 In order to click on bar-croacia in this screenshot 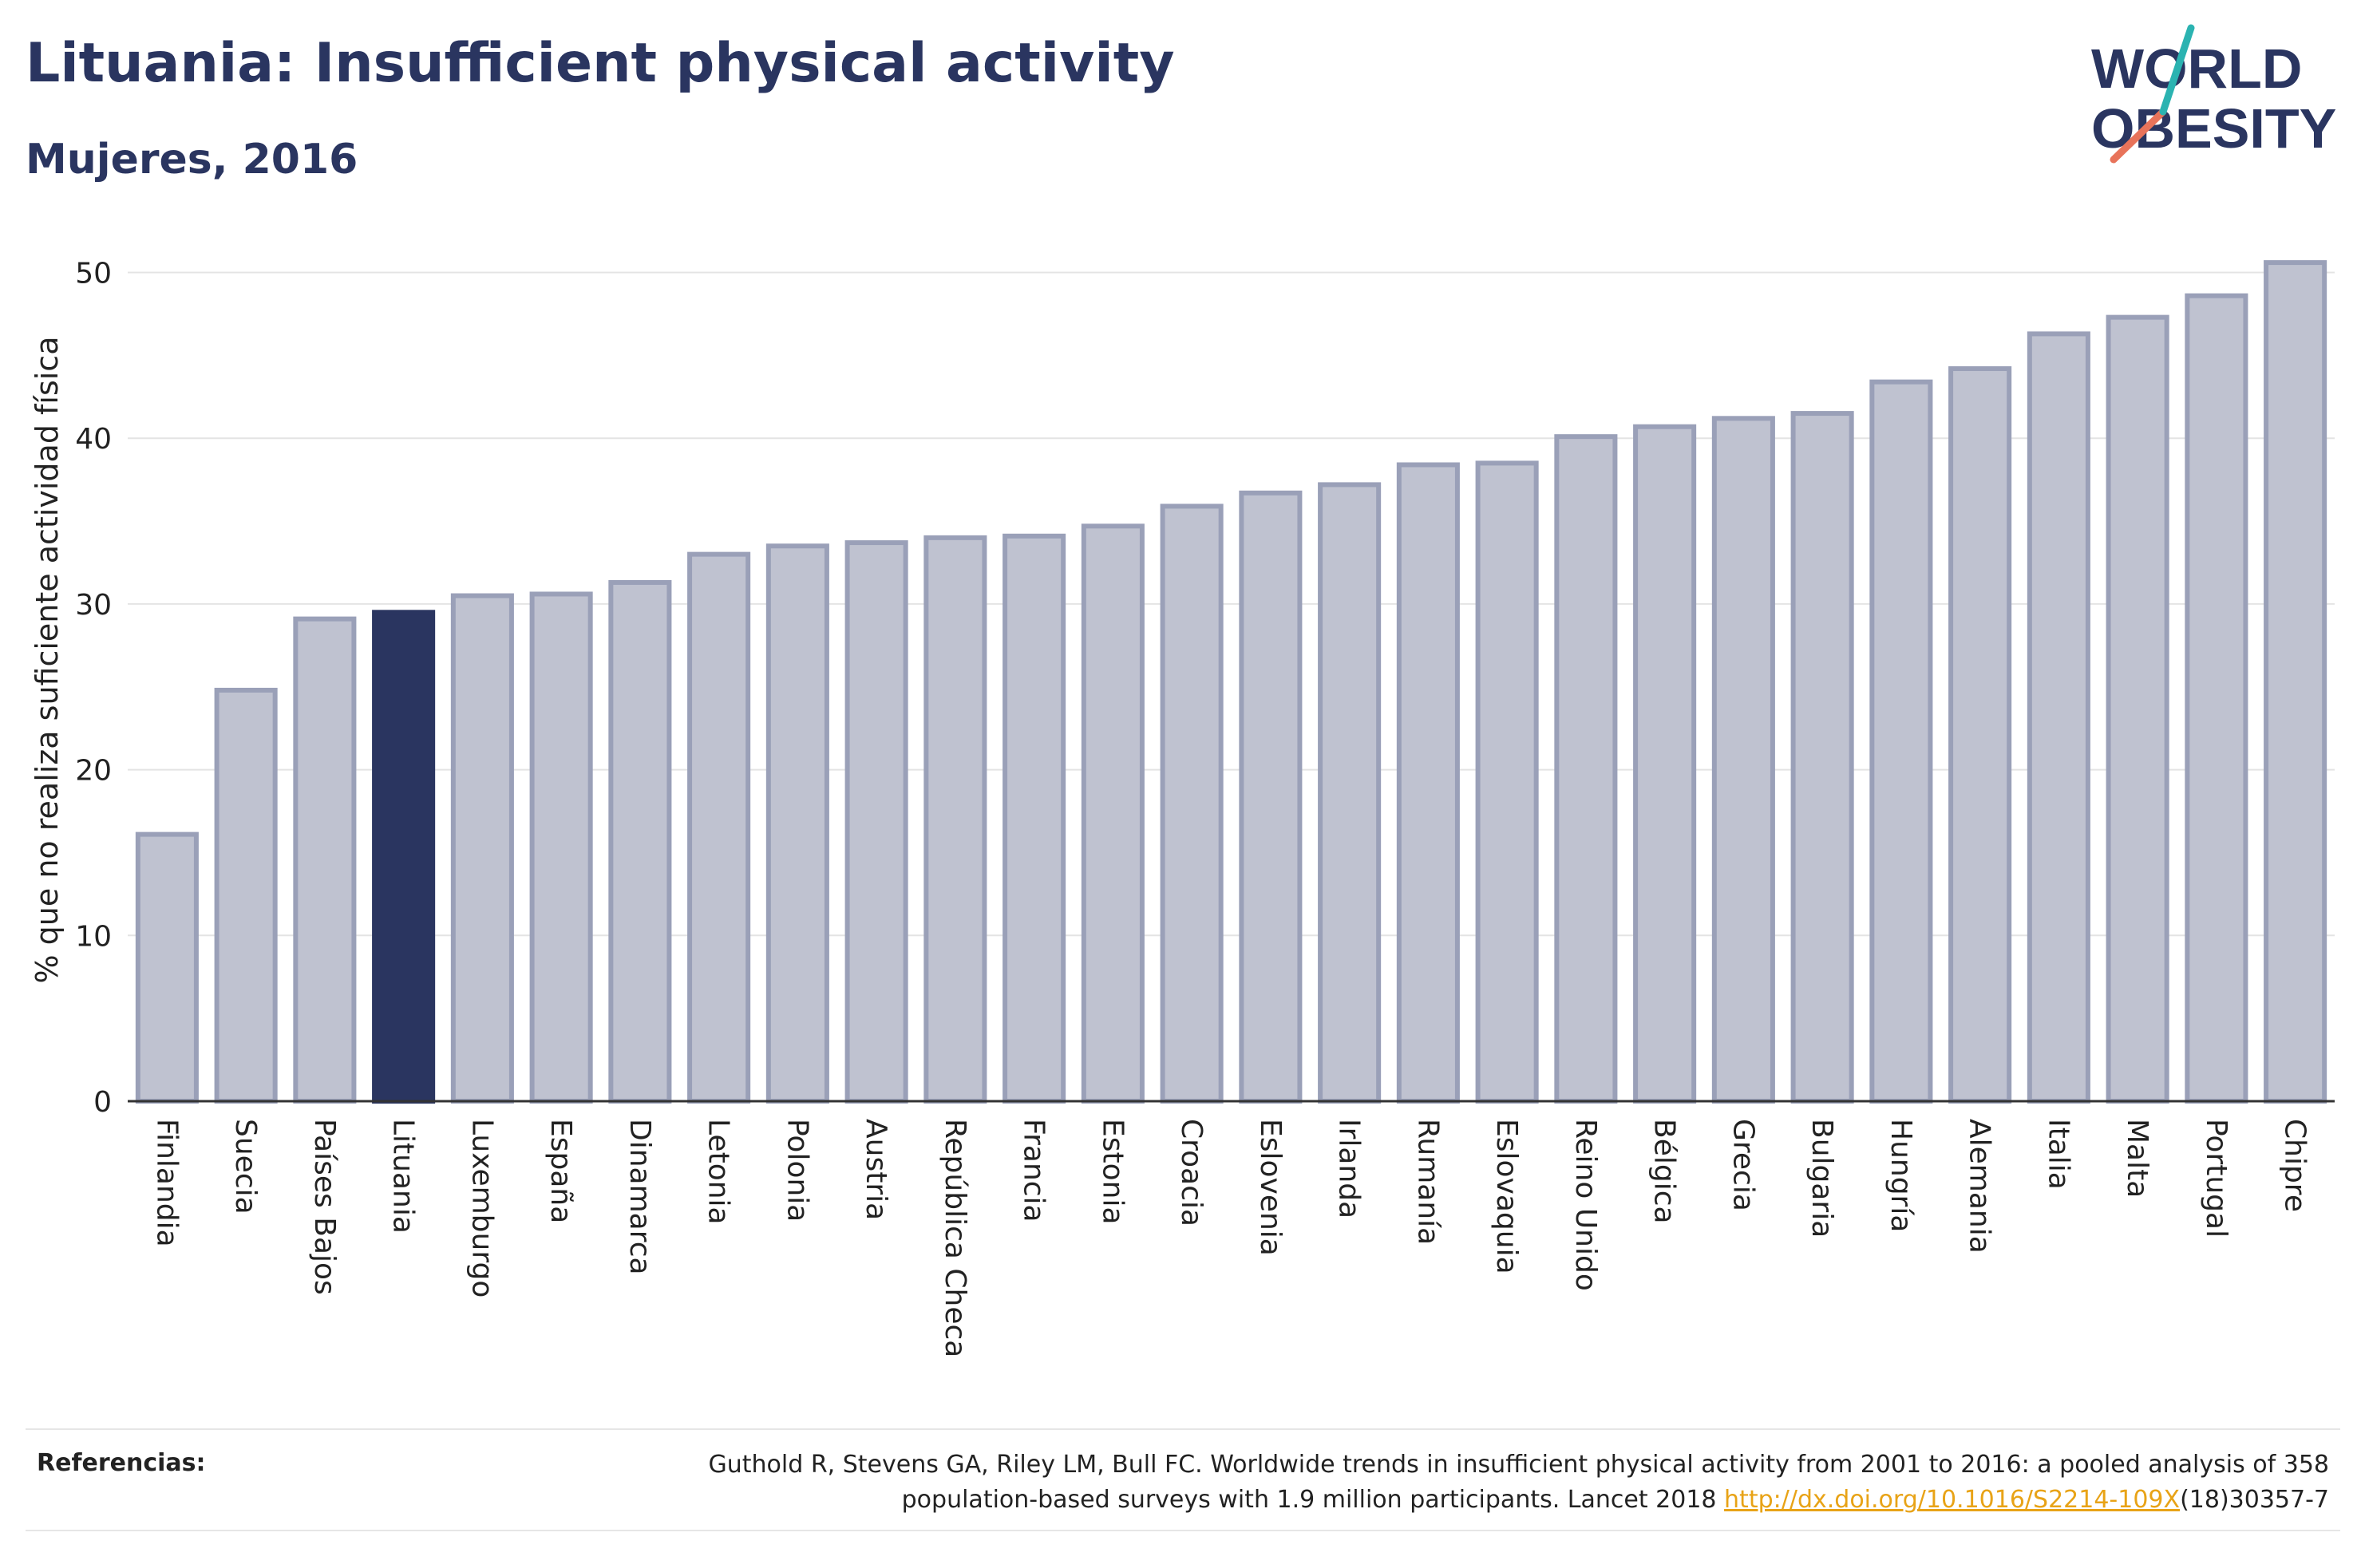, I will do `click(1192, 804)`.